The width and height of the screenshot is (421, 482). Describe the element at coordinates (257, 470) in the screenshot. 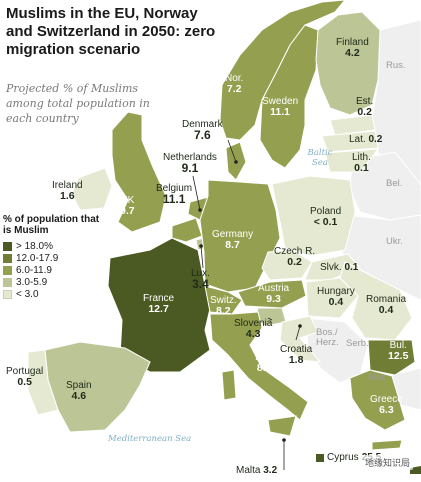

I see `label-malta: Malta 3.2` at that location.